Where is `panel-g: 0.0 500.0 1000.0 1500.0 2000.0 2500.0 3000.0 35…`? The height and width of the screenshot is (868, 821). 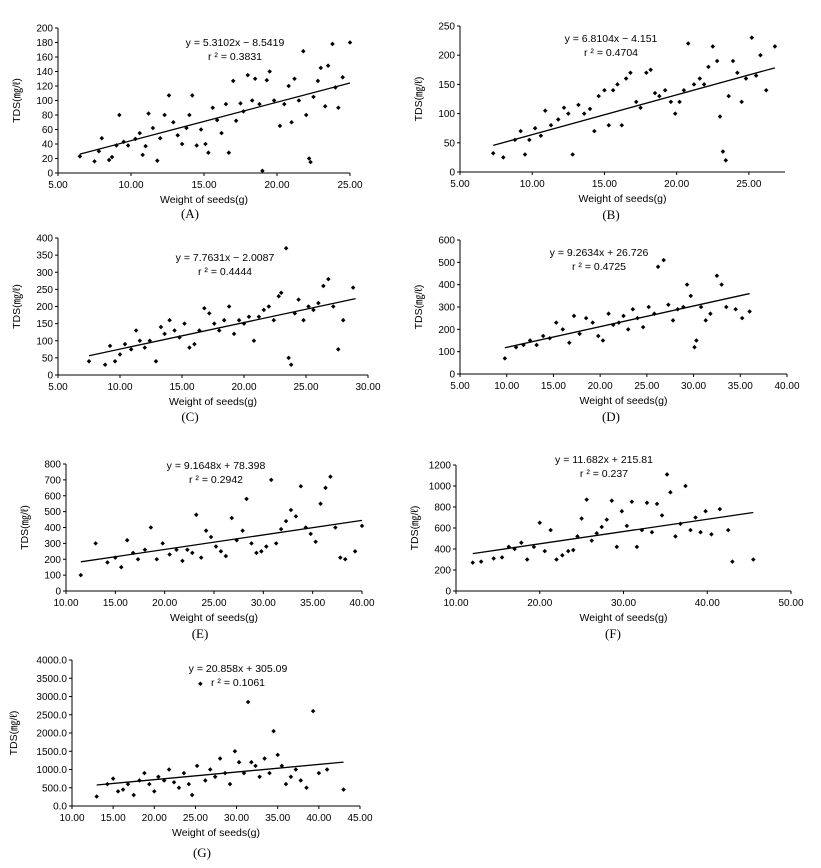
panel-g: 0.0 500.0 1000.0 1500.0 2000.0 2500.0 3000.0 35… is located at coordinates (190, 758).